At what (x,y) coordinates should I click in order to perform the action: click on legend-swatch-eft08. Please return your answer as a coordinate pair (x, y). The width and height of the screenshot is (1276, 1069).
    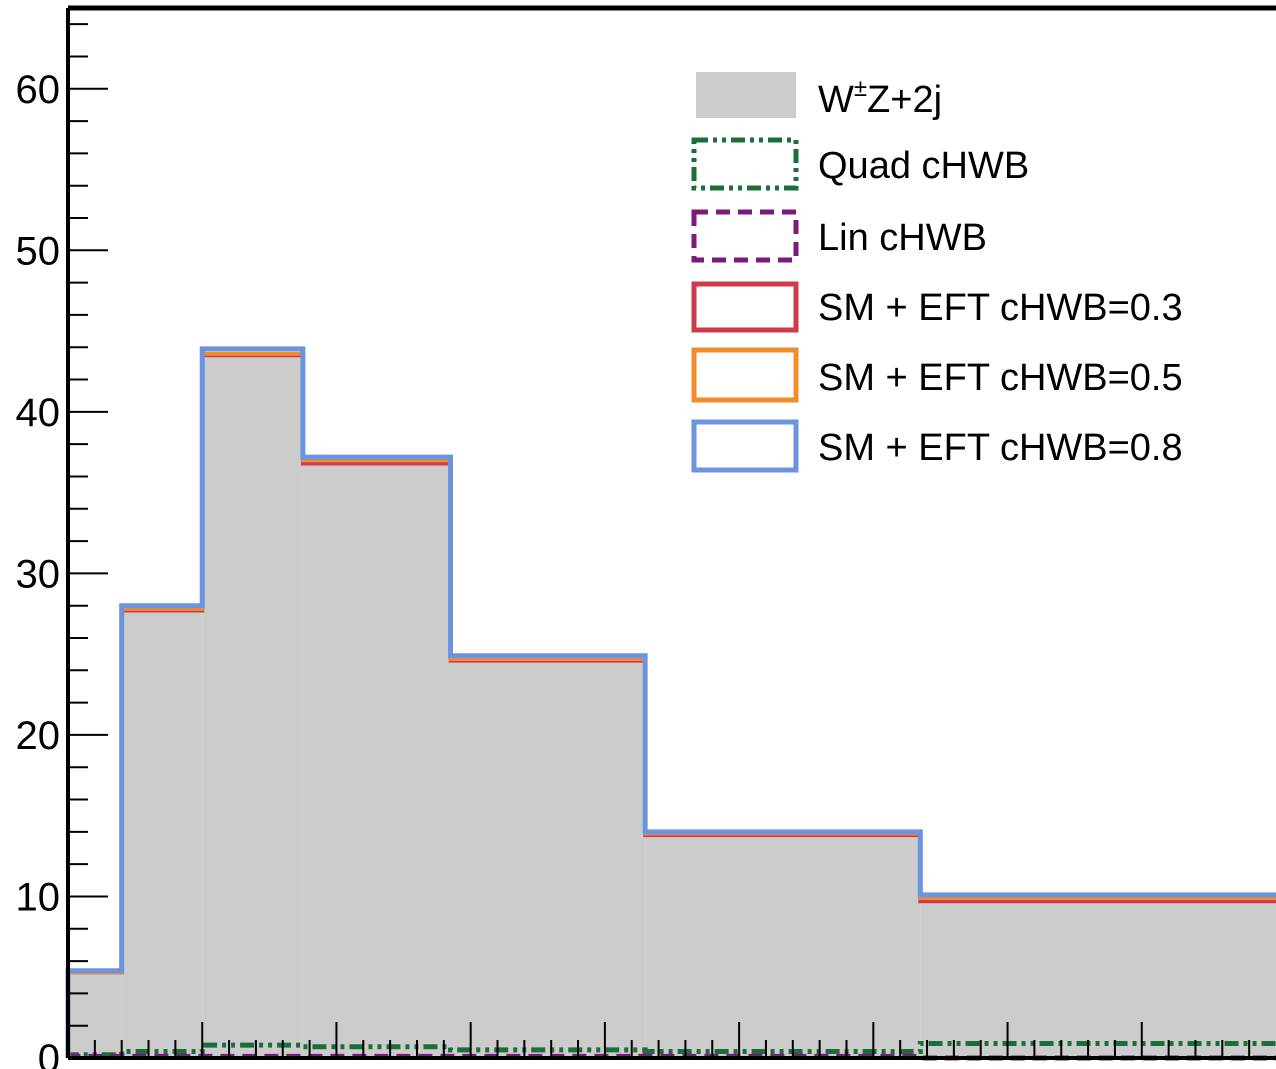
    Looking at the image, I should click on (745, 446).